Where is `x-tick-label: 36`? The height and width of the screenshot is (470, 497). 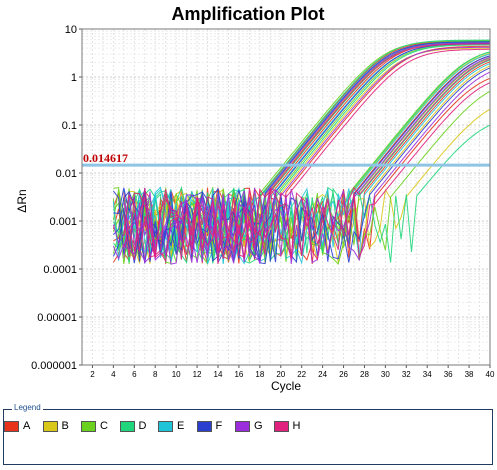 x-tick-label: 36 is located at coordinates (448, 374).